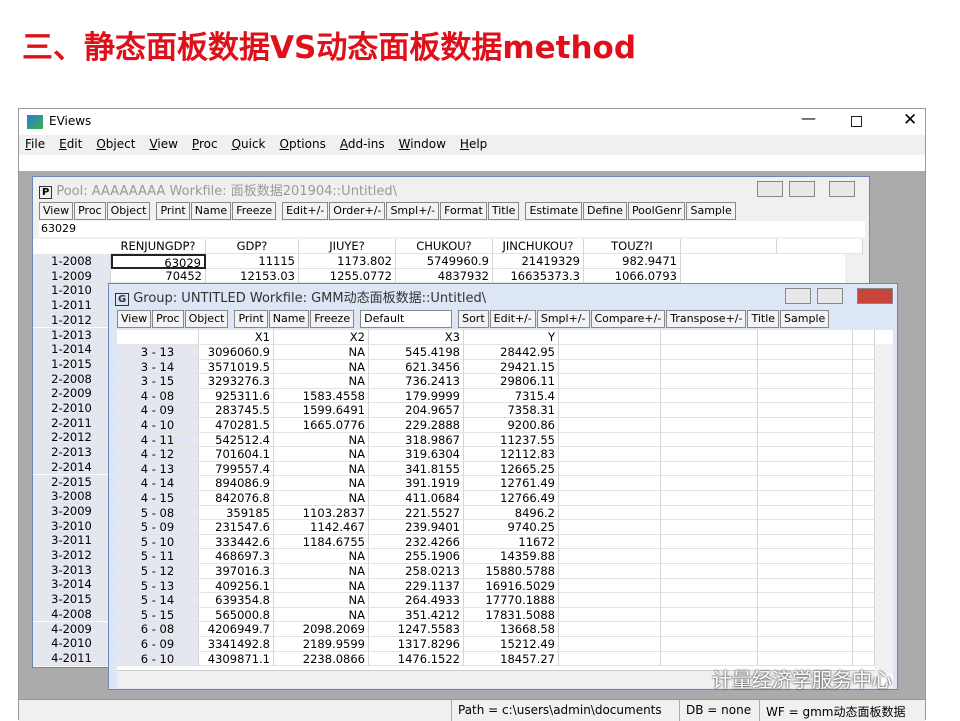 This screenshot has width=960, height=721. Describe the element at coordinates (236, 483) in the screenshot. I see `data-cell: 894086.9` at that location.